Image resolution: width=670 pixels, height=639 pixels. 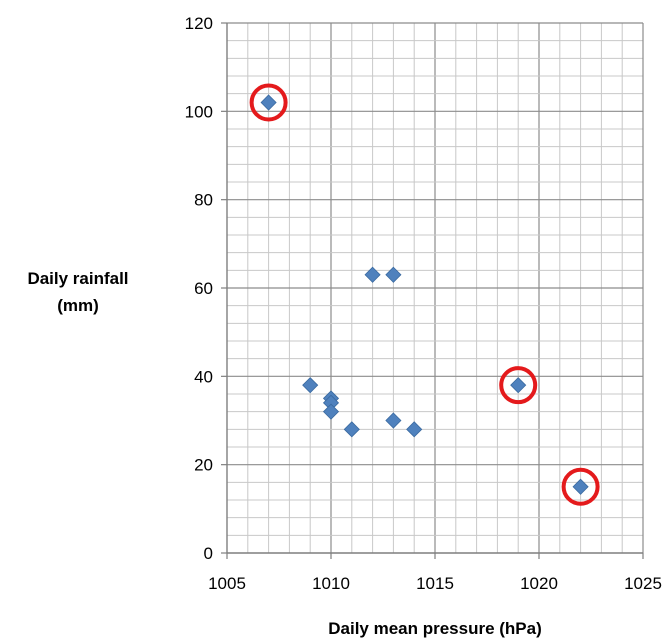 I want to click on x-tick-label: 1015, so click(x=435, y=583).